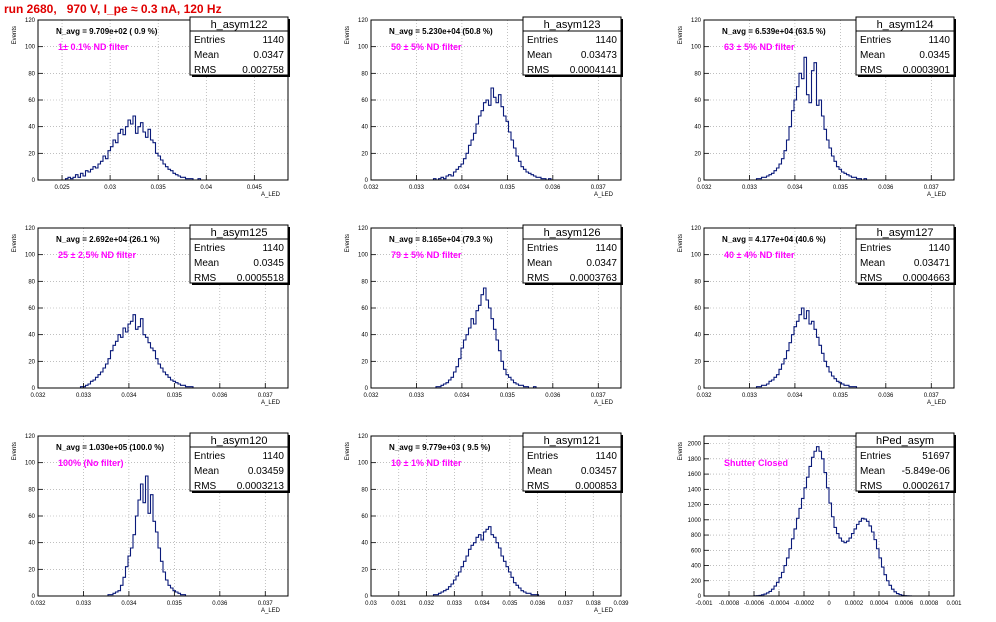 The width and height of the screenshot is (996, 622). I want to click on y-tick-label: 0, so click(700, 597).